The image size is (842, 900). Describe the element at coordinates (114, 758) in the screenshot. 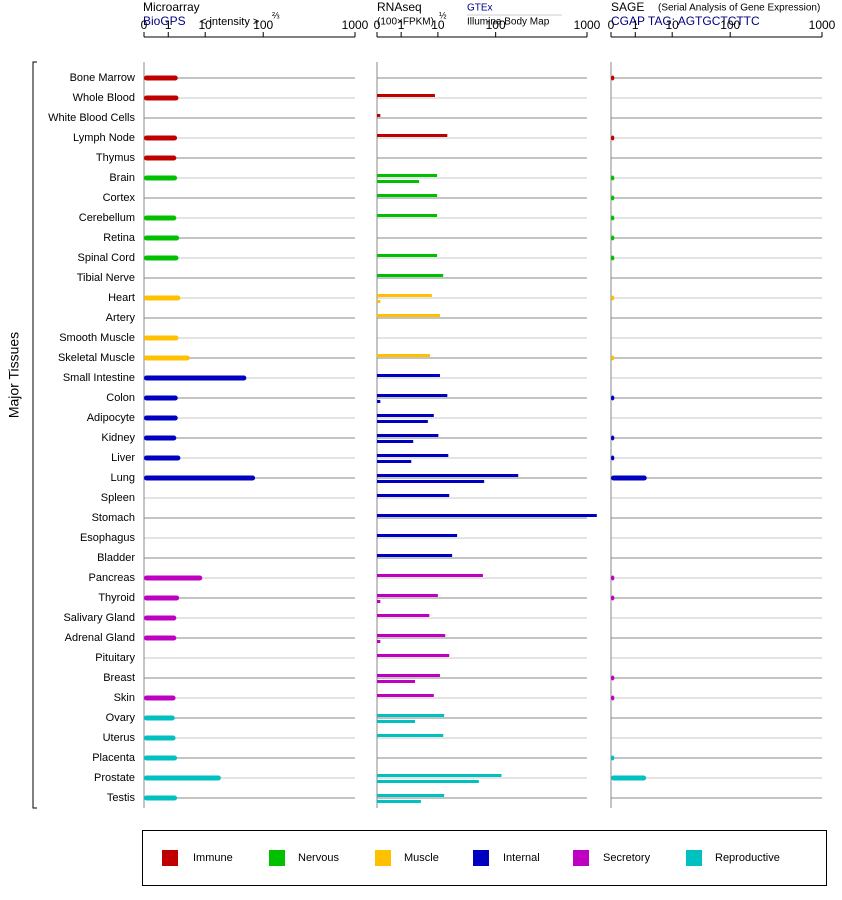

I see `category-label: Placenta` at that location.